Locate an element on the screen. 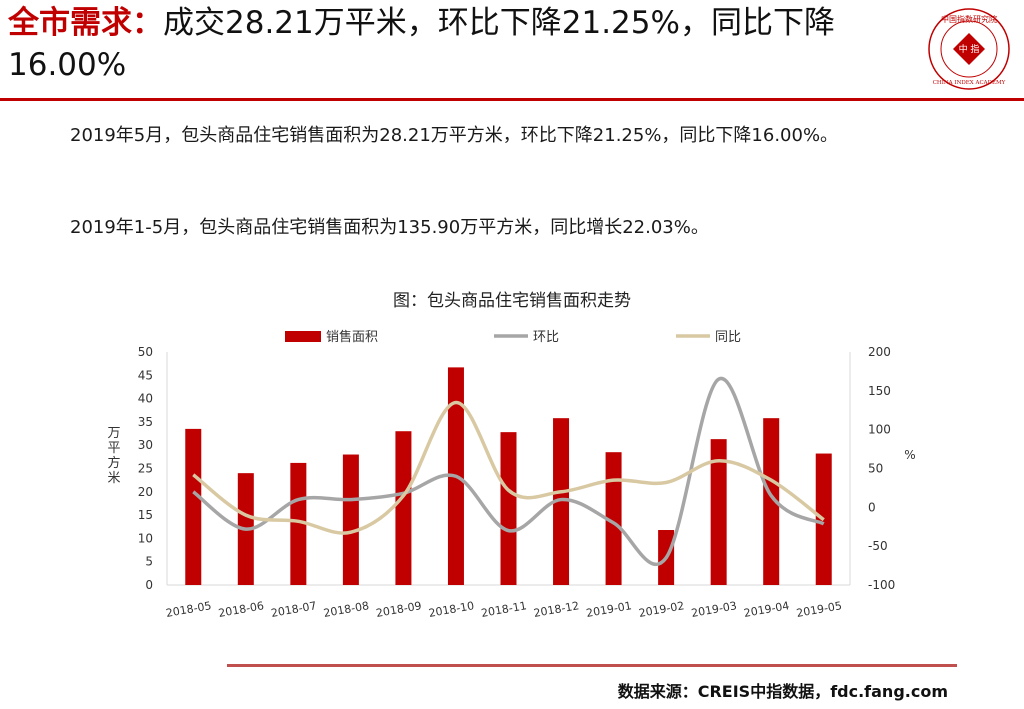 This screenshot has height=709, width=1024. x-tick-label: 2019-05 is located at coordinates (819, 609).